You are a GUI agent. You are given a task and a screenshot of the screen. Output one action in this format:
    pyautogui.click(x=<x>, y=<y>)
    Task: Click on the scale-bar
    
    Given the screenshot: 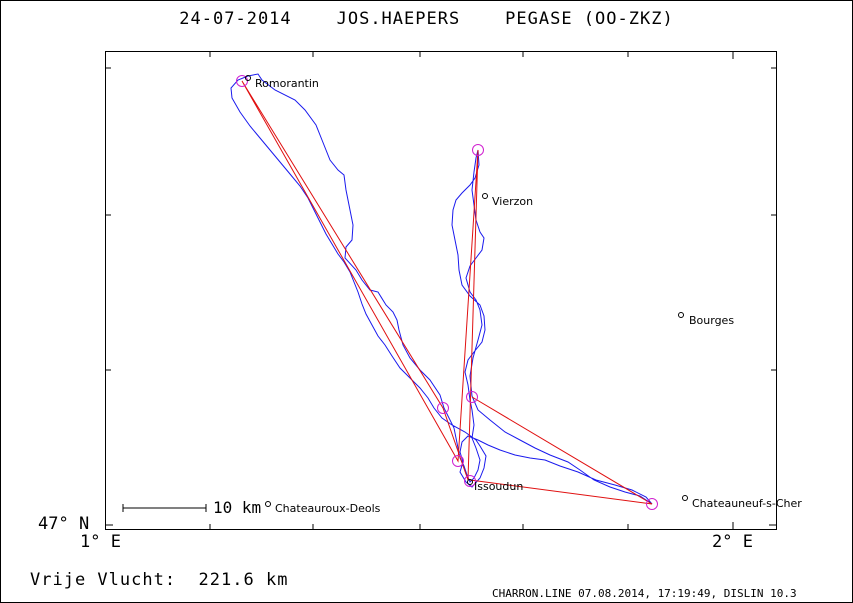 What is the action you would take?
    pyautogui.click(x=164, y=508)
    